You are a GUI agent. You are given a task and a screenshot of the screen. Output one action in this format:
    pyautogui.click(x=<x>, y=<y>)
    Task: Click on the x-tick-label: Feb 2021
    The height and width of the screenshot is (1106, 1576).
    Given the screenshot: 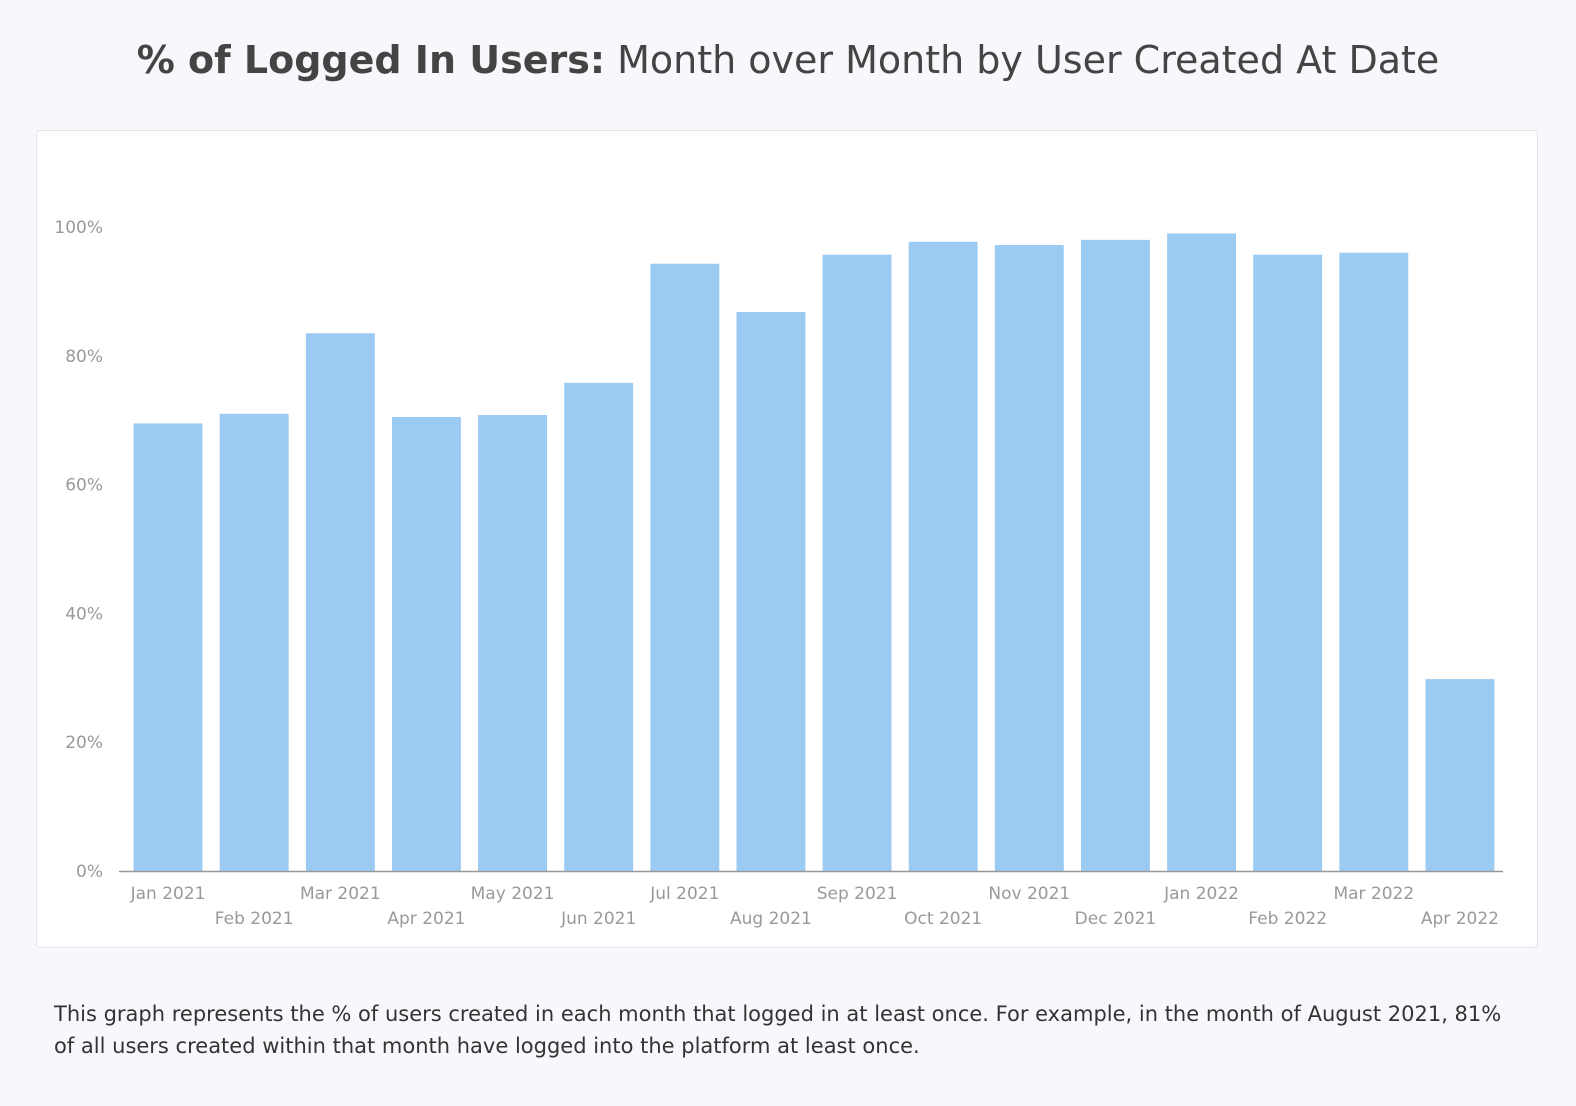 What is the action you would take?
    pyautogui.click(x=254, y=919)
    